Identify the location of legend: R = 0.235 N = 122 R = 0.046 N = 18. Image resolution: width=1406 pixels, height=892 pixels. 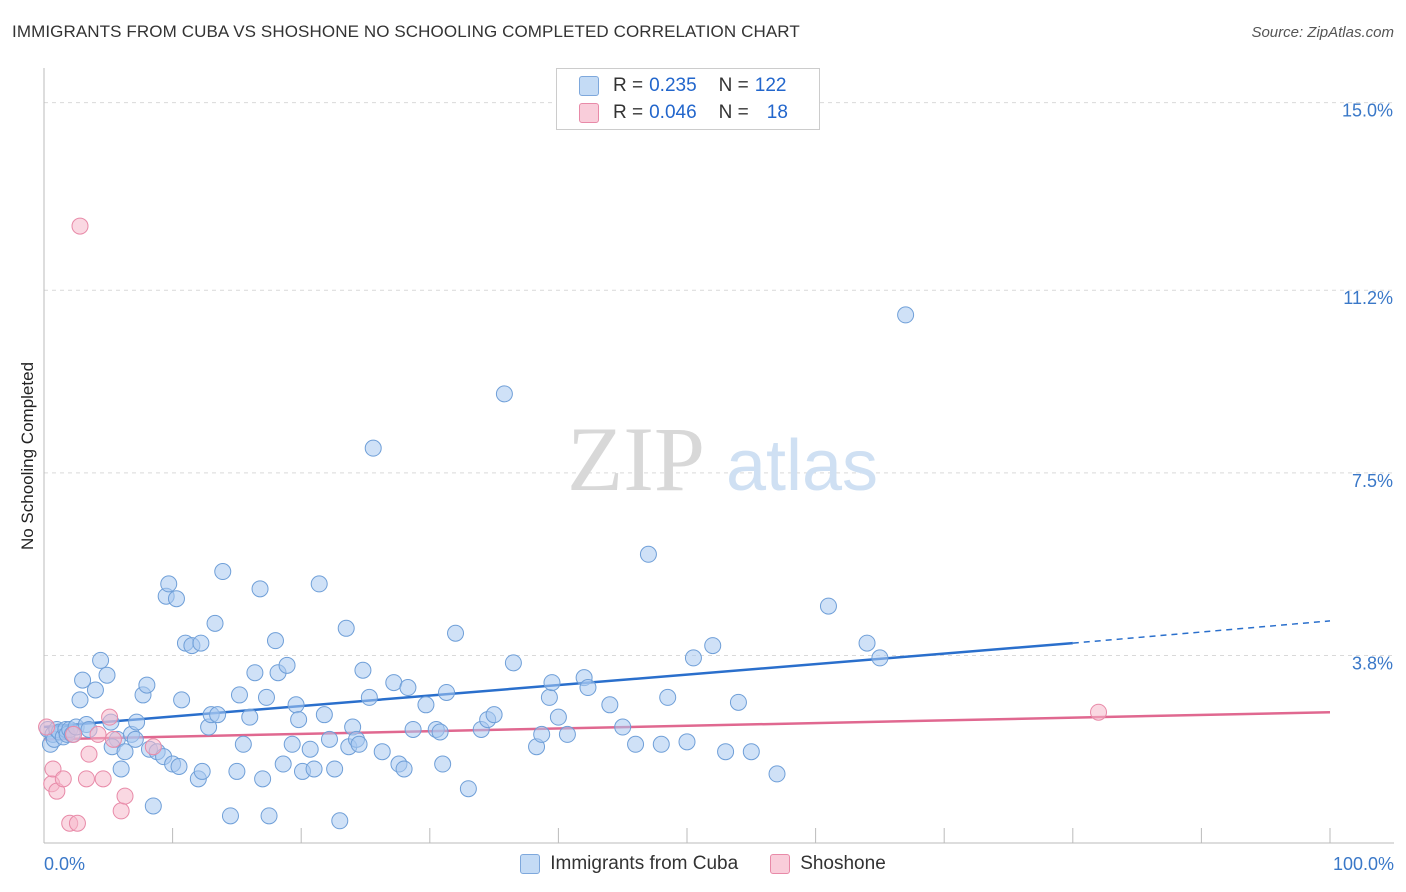
(688, 99).